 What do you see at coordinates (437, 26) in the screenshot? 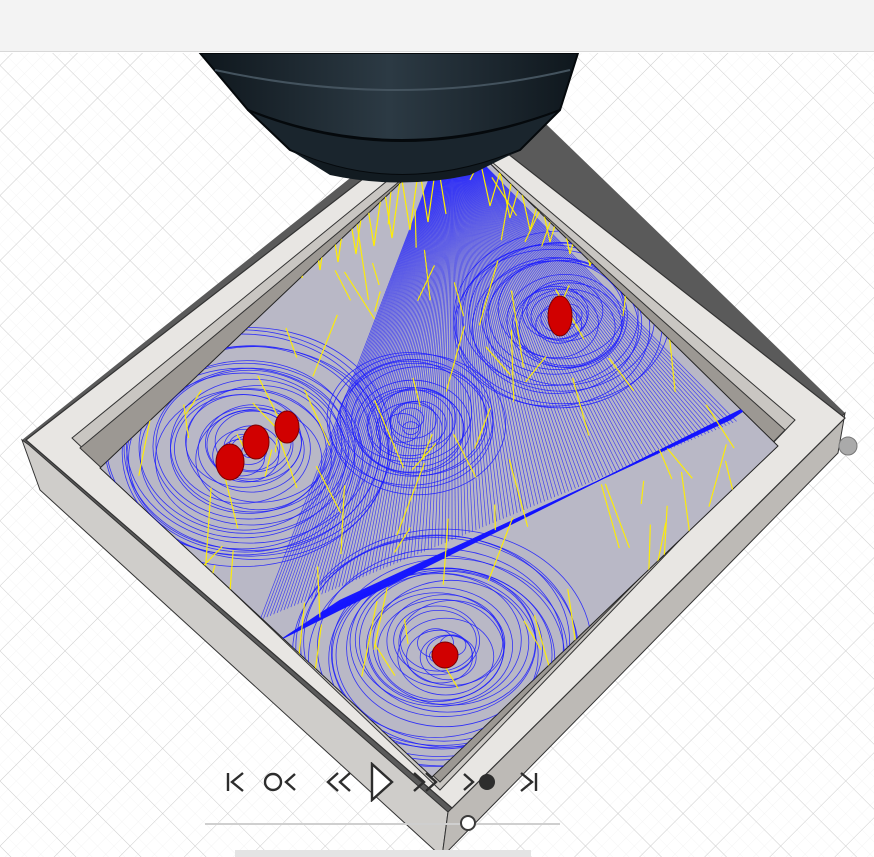
I see `top-toolbar` at bounding box center [437, 26].